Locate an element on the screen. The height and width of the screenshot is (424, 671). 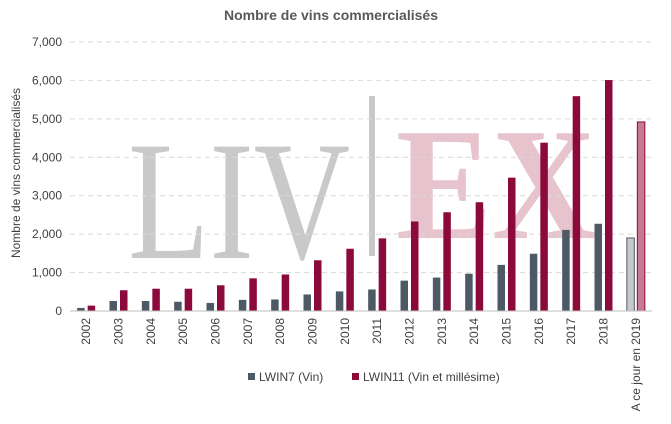
x-tick-label: 2005 is located at coordinates (183, 331).